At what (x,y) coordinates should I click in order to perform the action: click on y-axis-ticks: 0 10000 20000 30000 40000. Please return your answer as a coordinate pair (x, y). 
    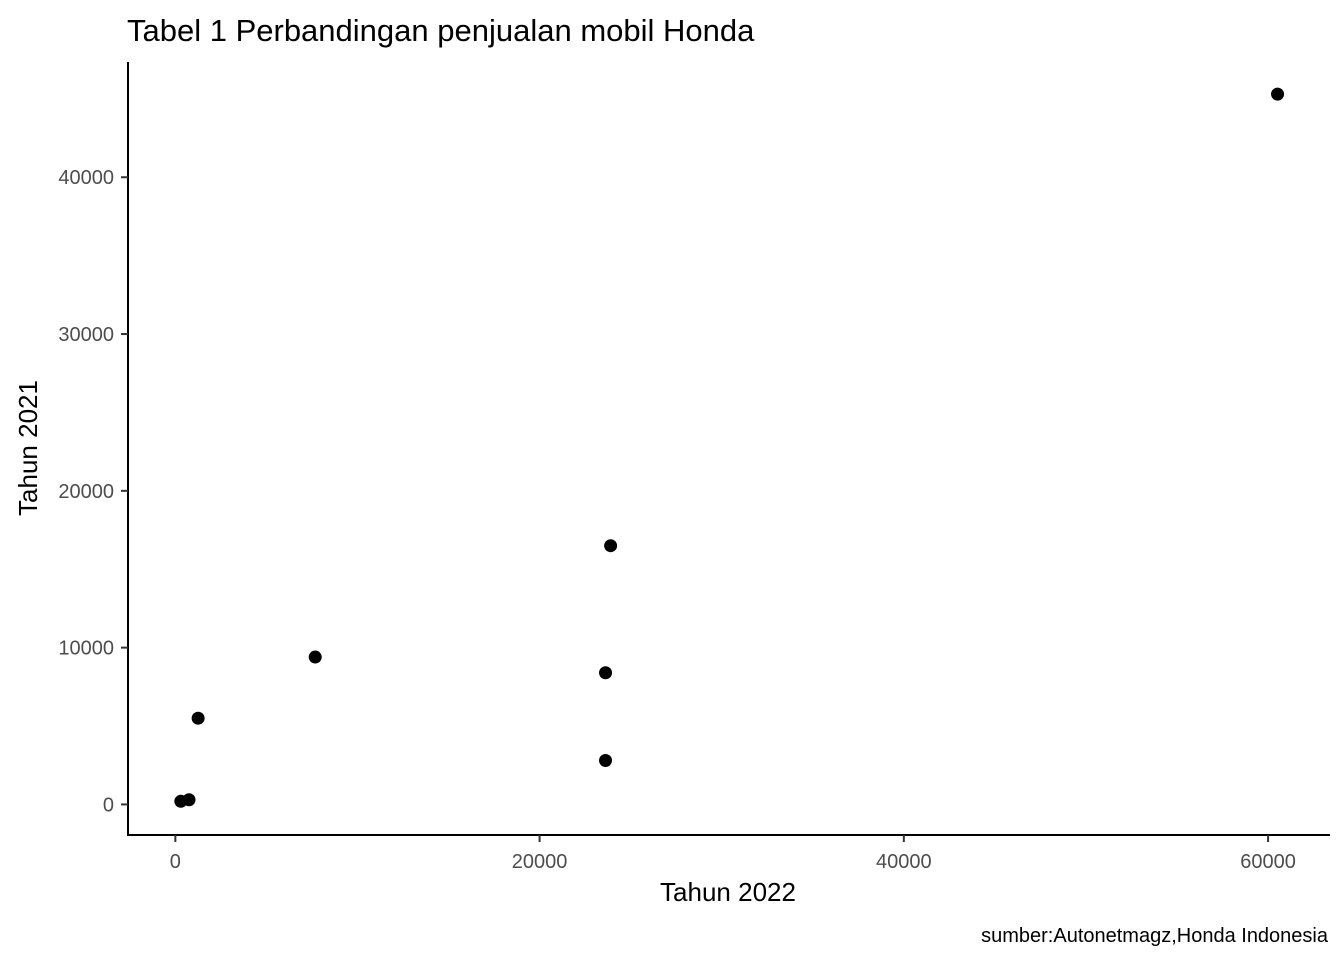
    Looking at the image, I should click on (93, 491).